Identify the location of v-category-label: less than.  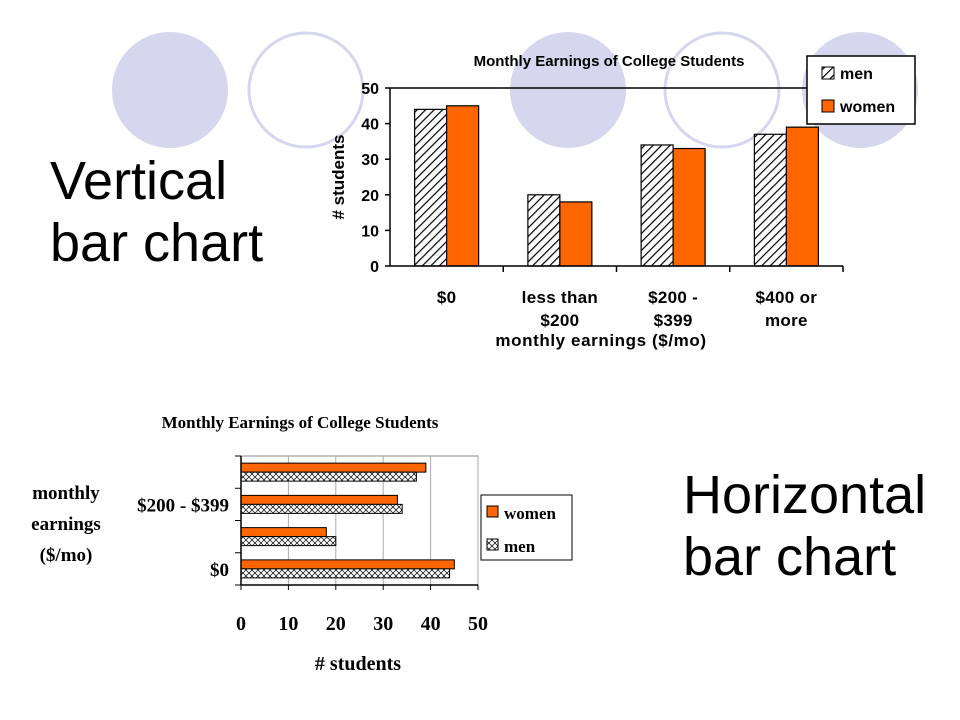
(560, 297).